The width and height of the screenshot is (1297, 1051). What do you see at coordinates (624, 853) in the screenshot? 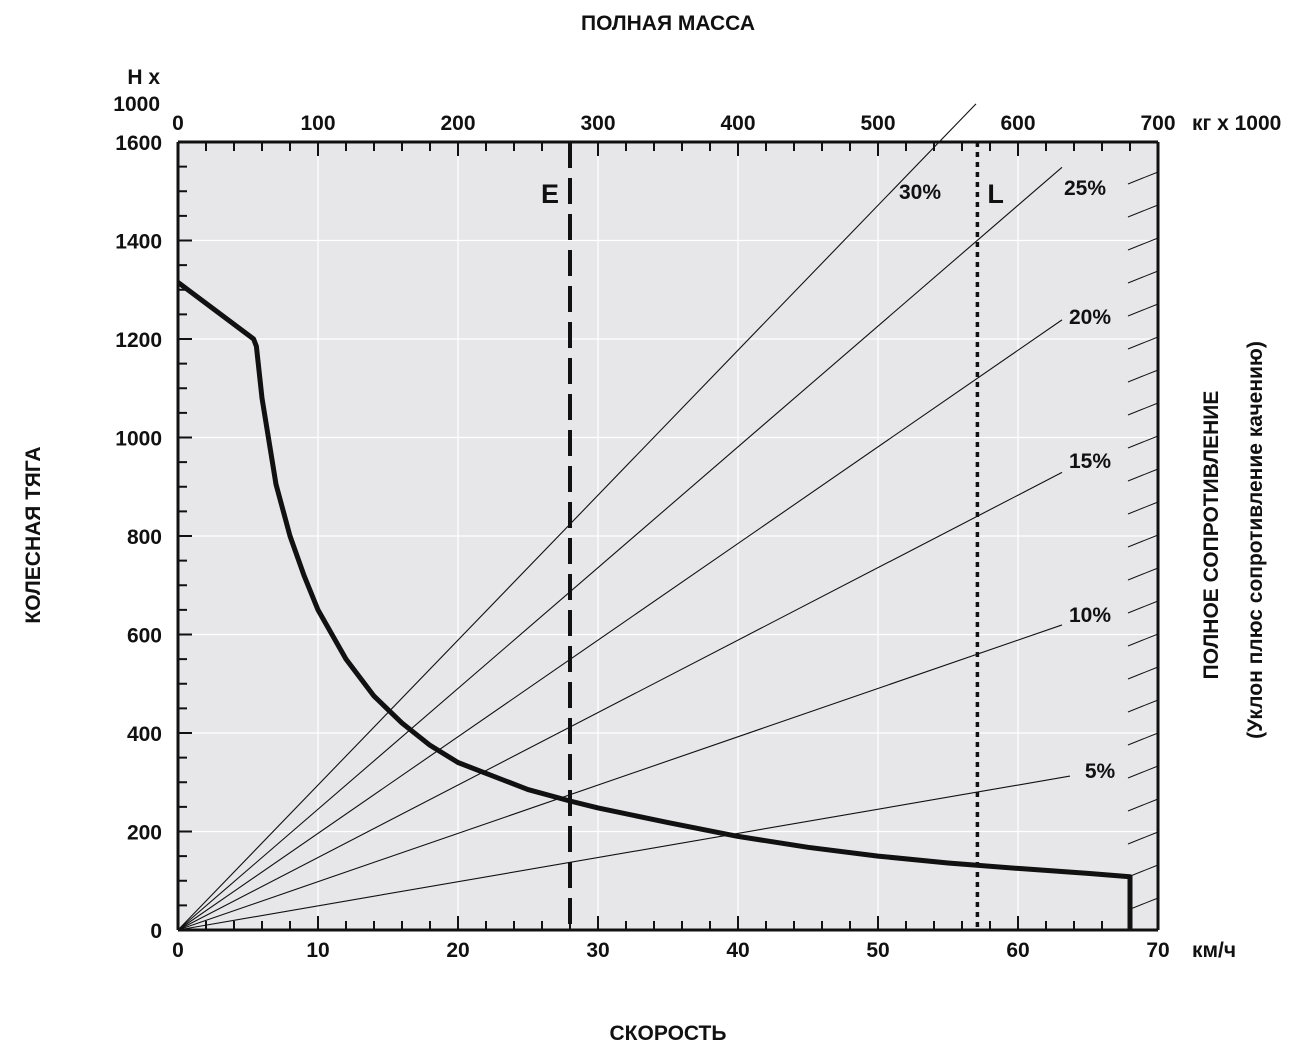
I see `grade-line` at bounding box center [624, 853].